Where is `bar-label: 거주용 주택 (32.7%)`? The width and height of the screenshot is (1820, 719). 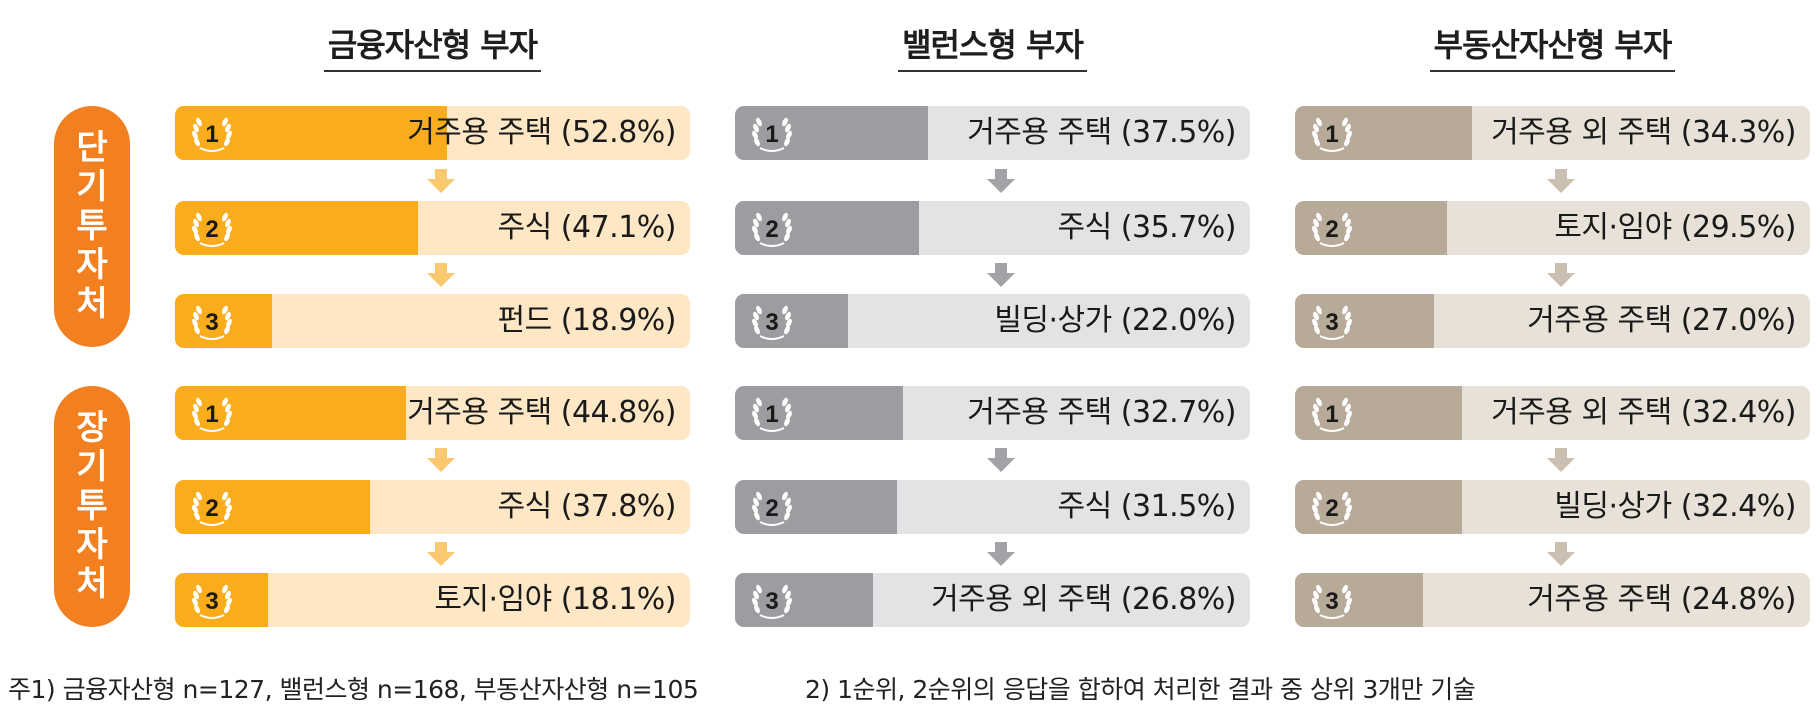
bar-label: 거주용 주택 (32.7%) is located at coordinates (1101, 412).